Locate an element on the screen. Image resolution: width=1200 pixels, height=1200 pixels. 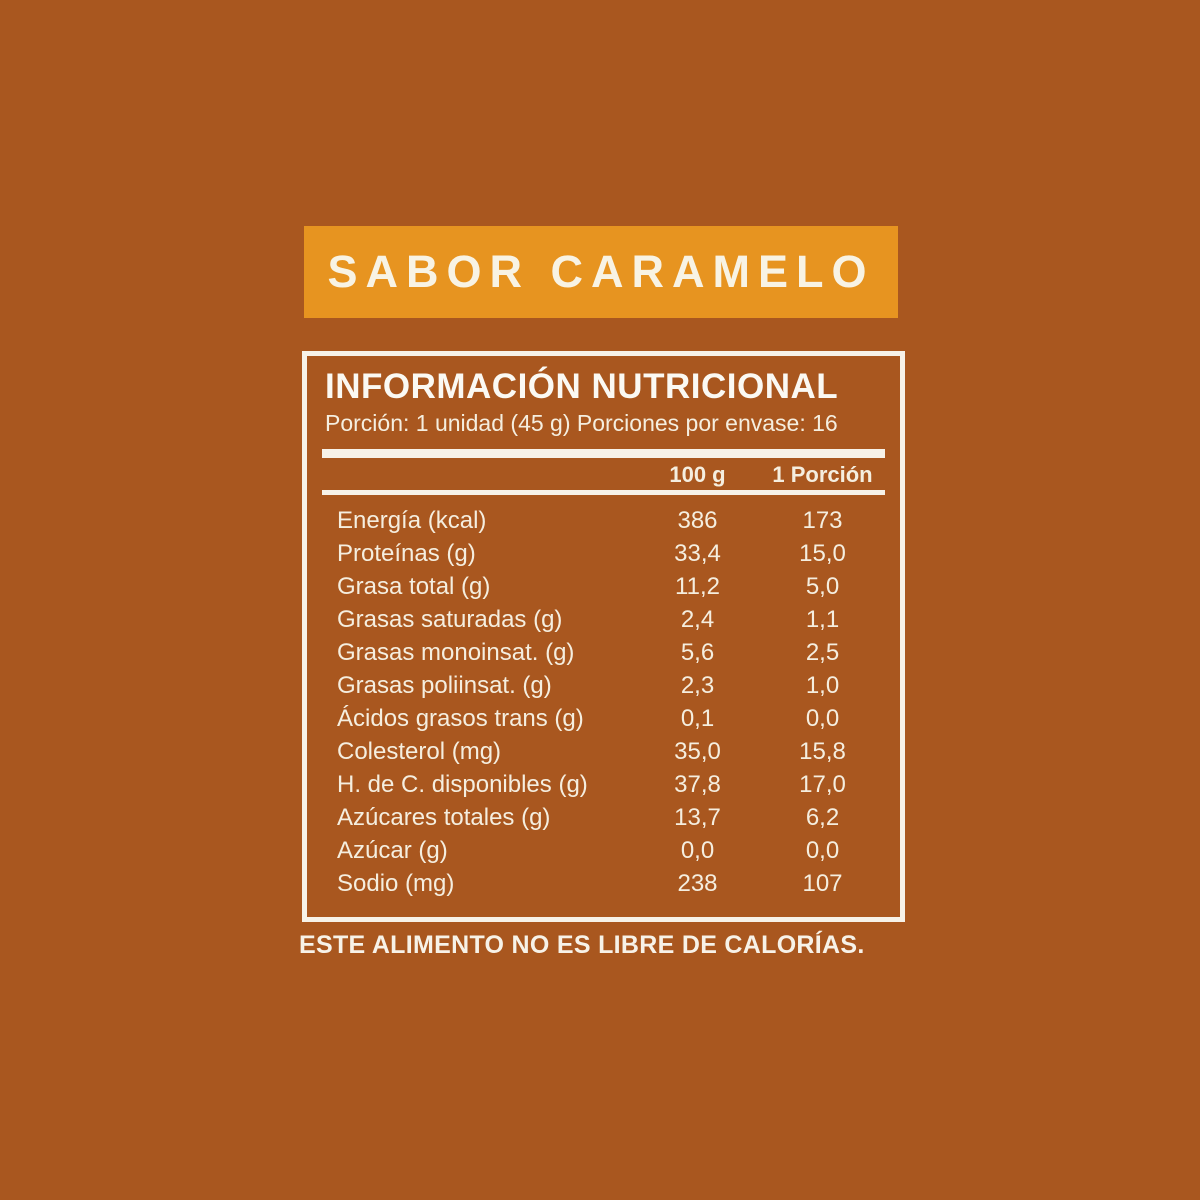
nutrient-label: Proteínas (g) is located at coordinates (406, 553).